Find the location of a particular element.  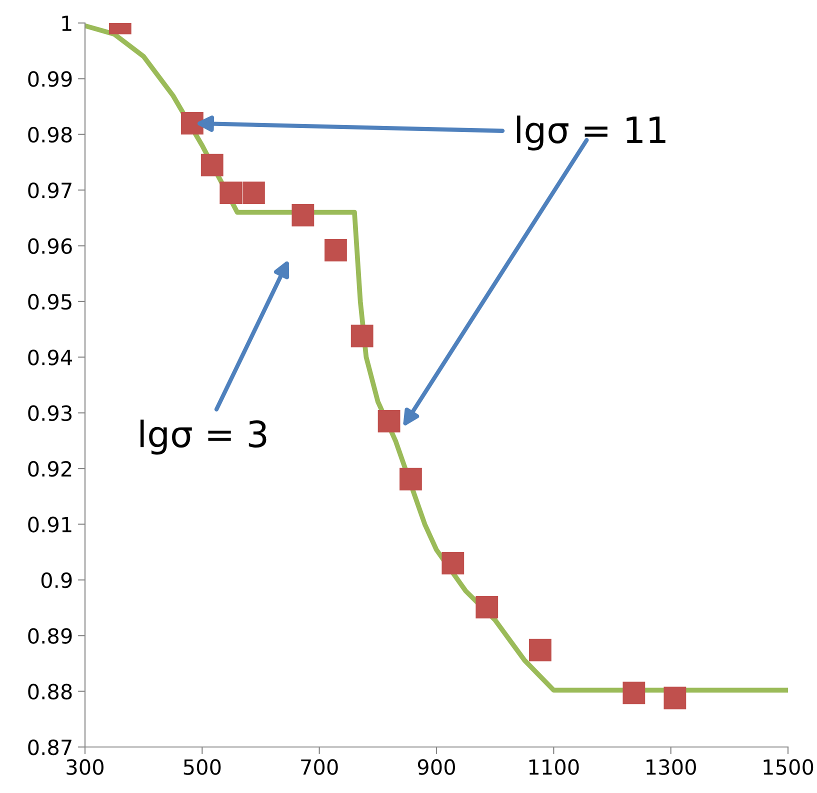

x-tick-label: 1300 is located at coordinates (671, 767).